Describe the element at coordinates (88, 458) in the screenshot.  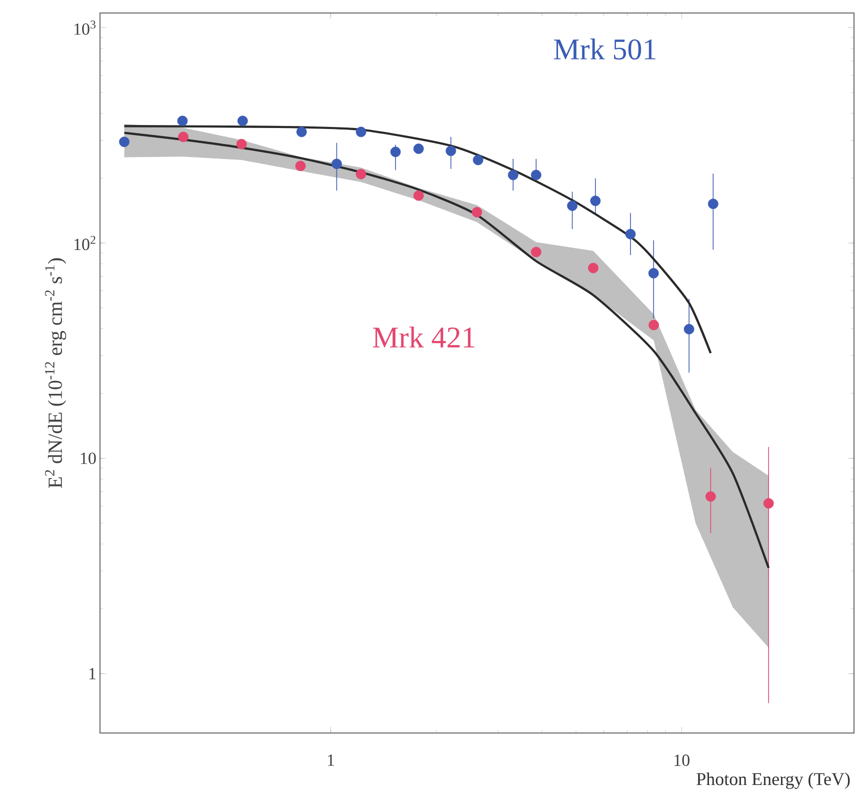
I see `y-tick-label: 10` at that location.